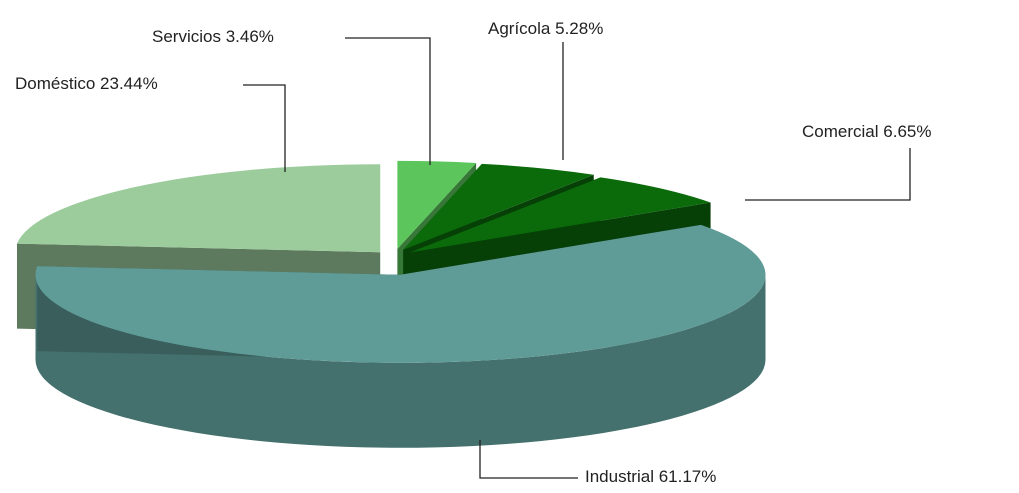 The width and height of the screenshot is (1019, 493). Describe the element at coordinates (250, 36) in the screenshot. I see `value-label: 3.46%` at that location.